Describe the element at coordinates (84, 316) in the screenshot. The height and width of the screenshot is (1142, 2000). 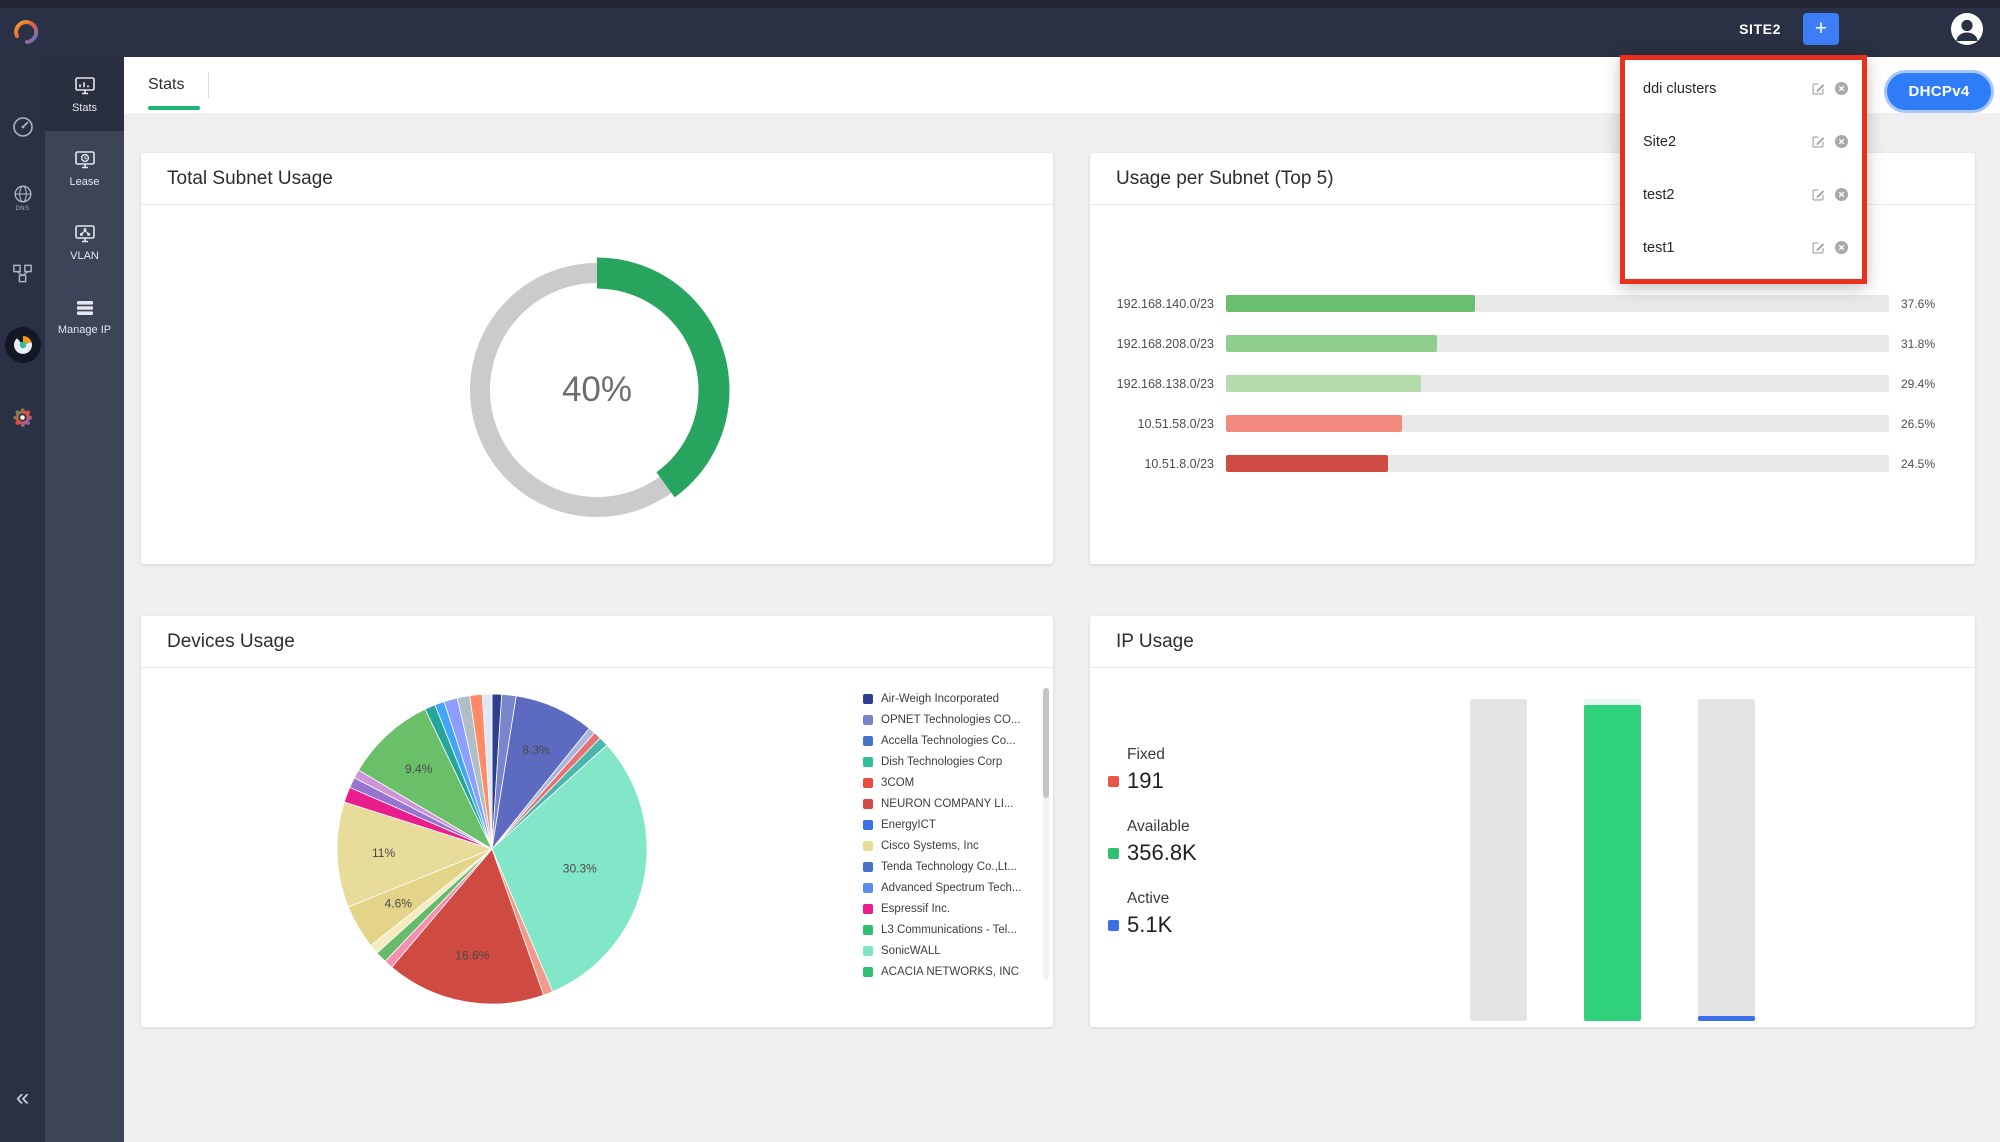
I see `sidebar-item-manage-ip: Manage IP` at that location.